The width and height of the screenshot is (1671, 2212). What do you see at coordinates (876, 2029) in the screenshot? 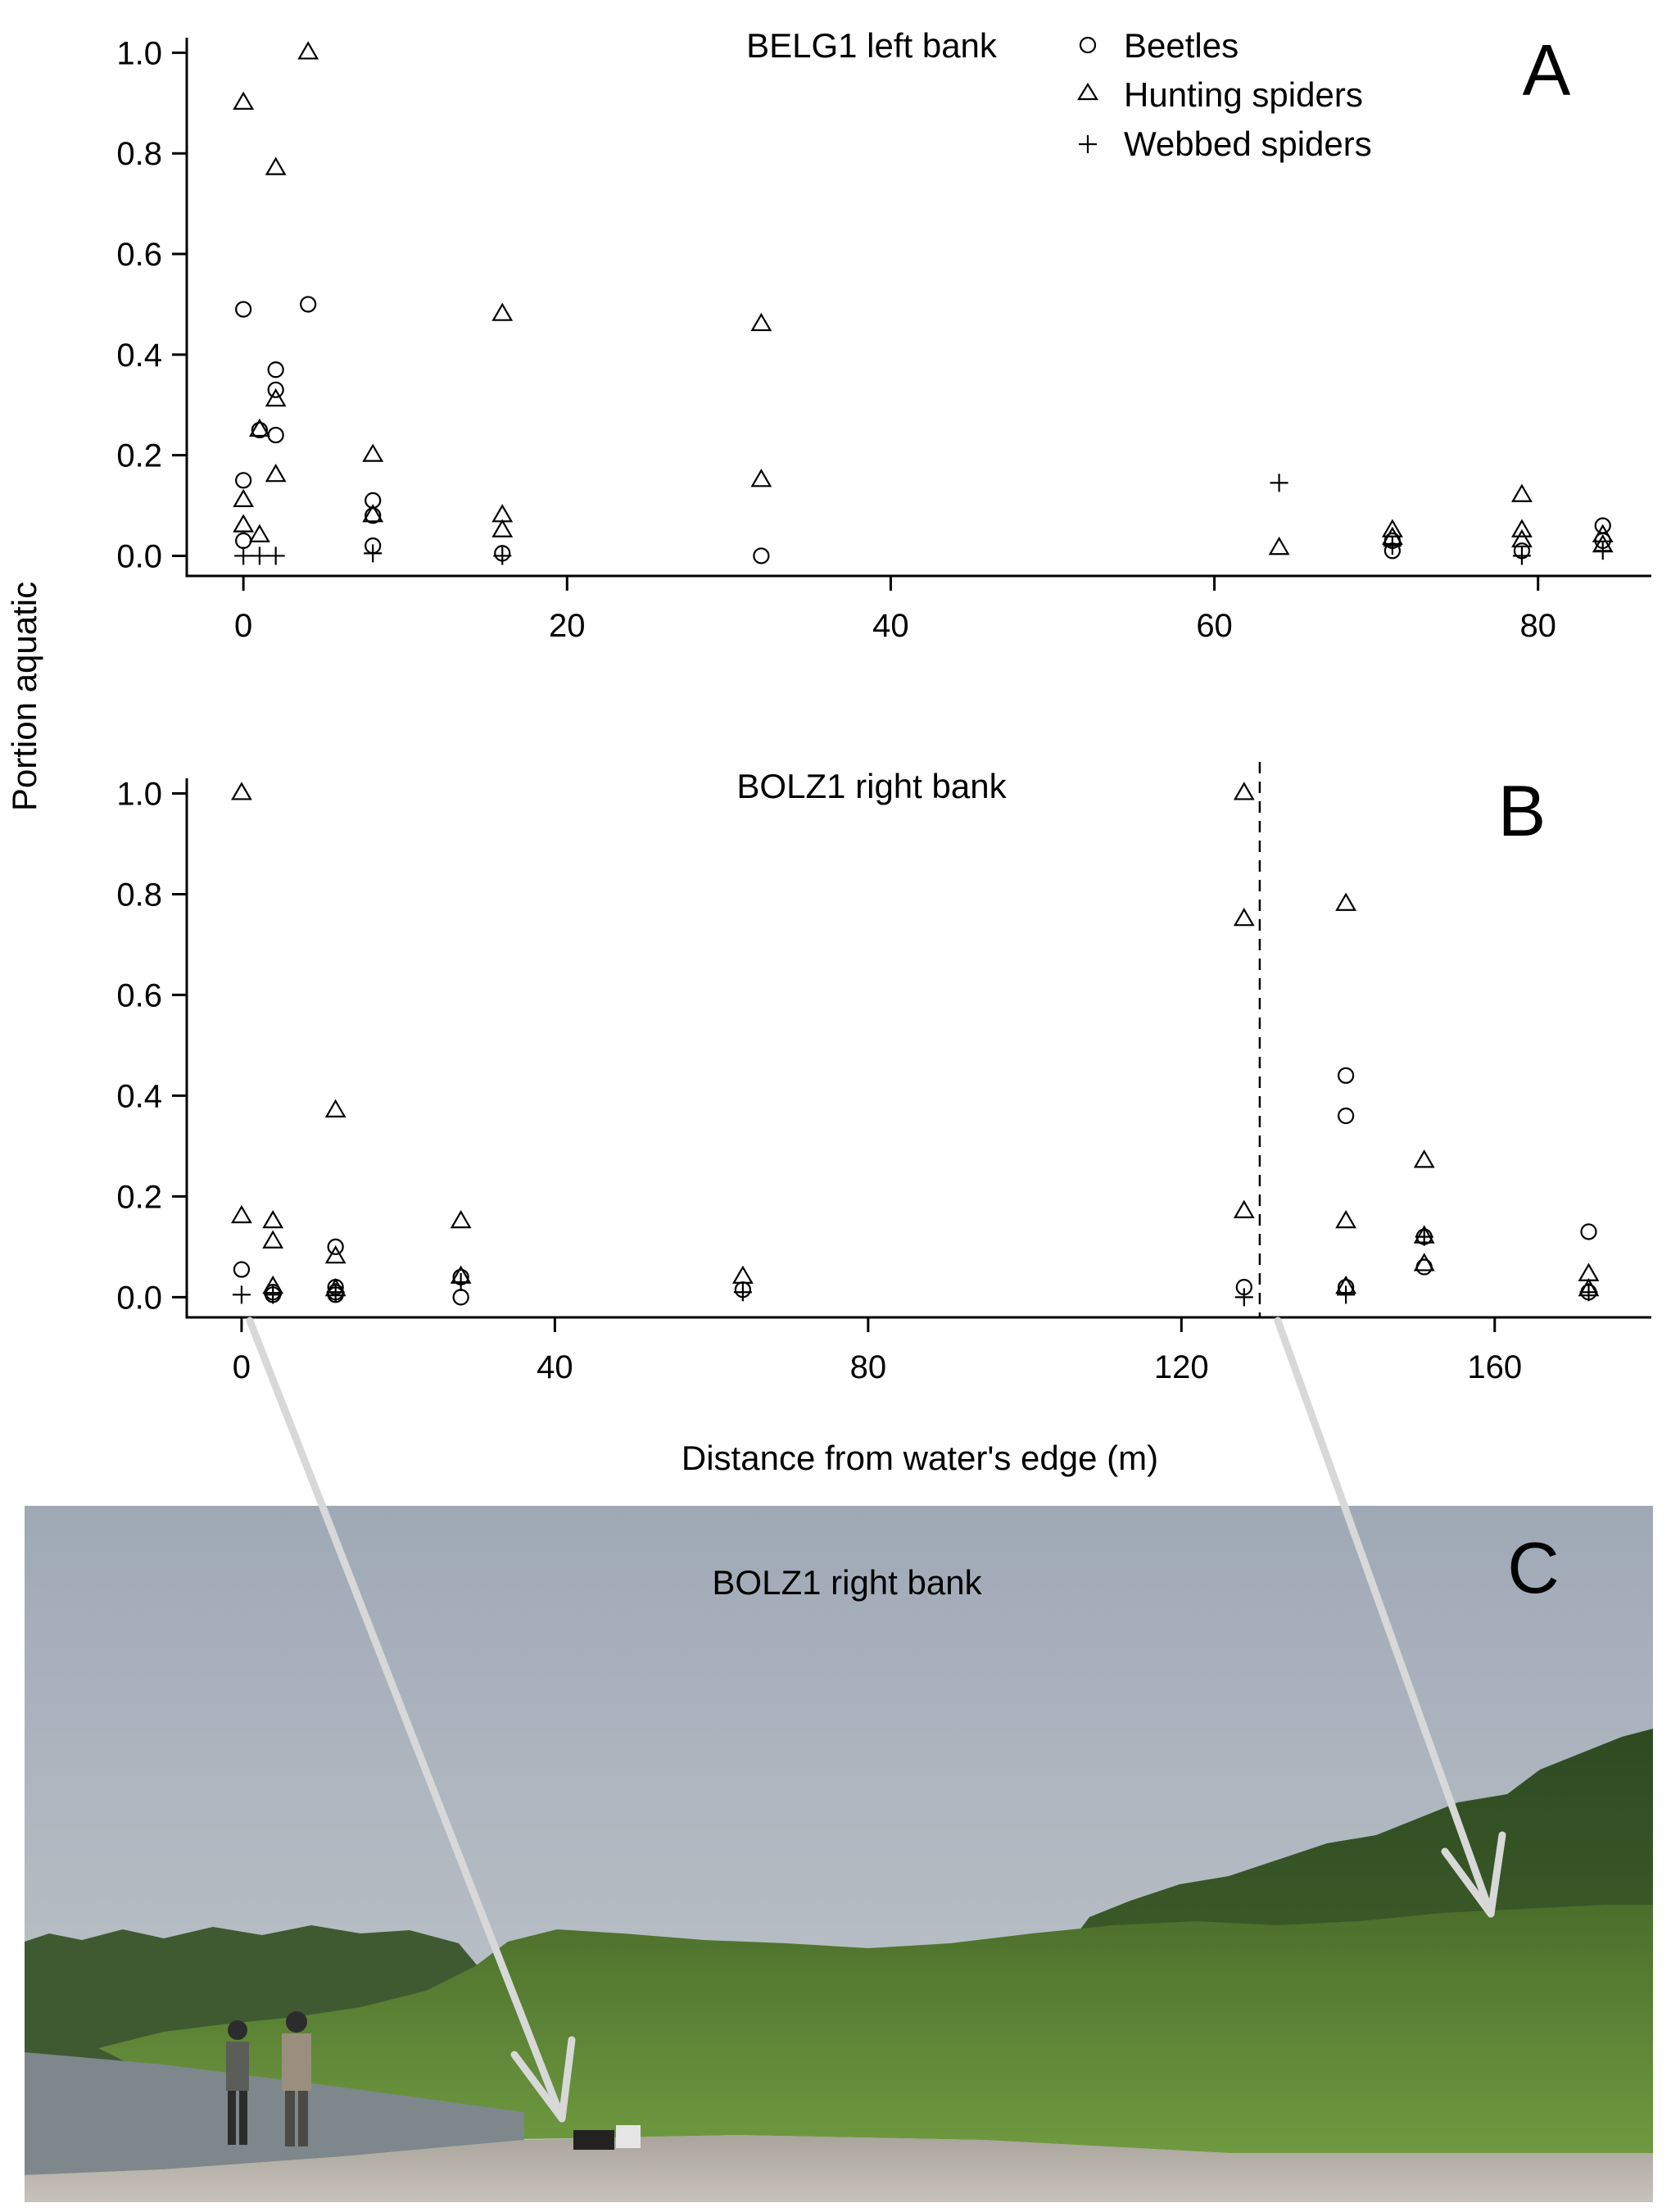
I see `photo-vegetation` at bounding box center [876, 2029].